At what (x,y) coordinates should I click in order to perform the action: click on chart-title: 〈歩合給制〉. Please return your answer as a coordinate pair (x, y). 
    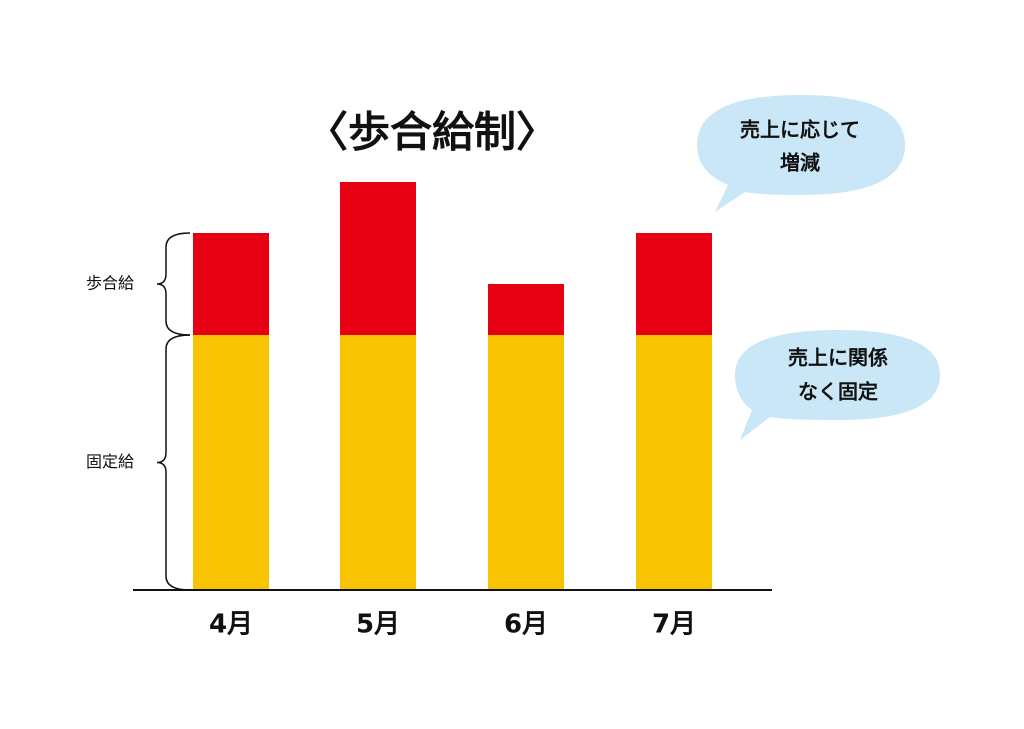
    Looking at the image, I should click on (432, 132).